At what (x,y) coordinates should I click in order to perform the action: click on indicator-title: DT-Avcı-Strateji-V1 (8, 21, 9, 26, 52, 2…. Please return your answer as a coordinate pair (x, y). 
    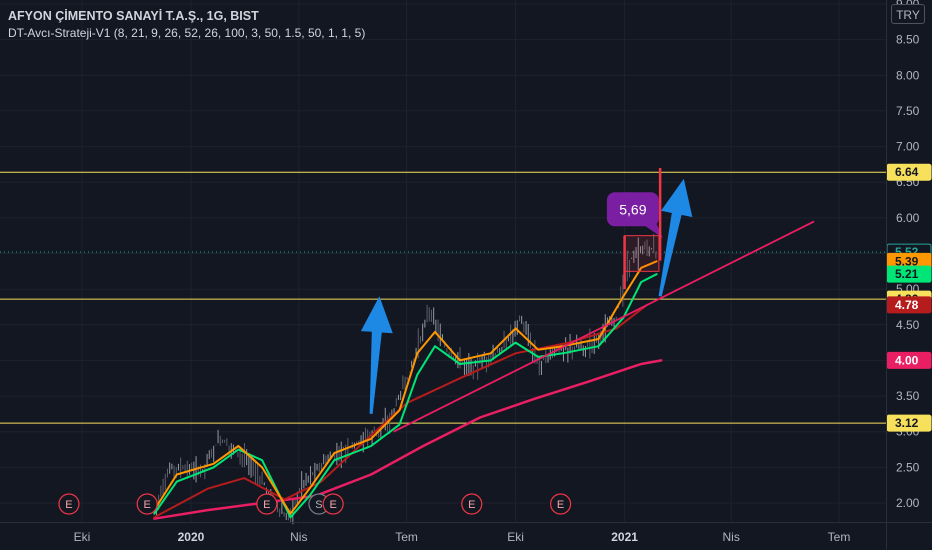
    Looking at the image, I should click on (187, 33).